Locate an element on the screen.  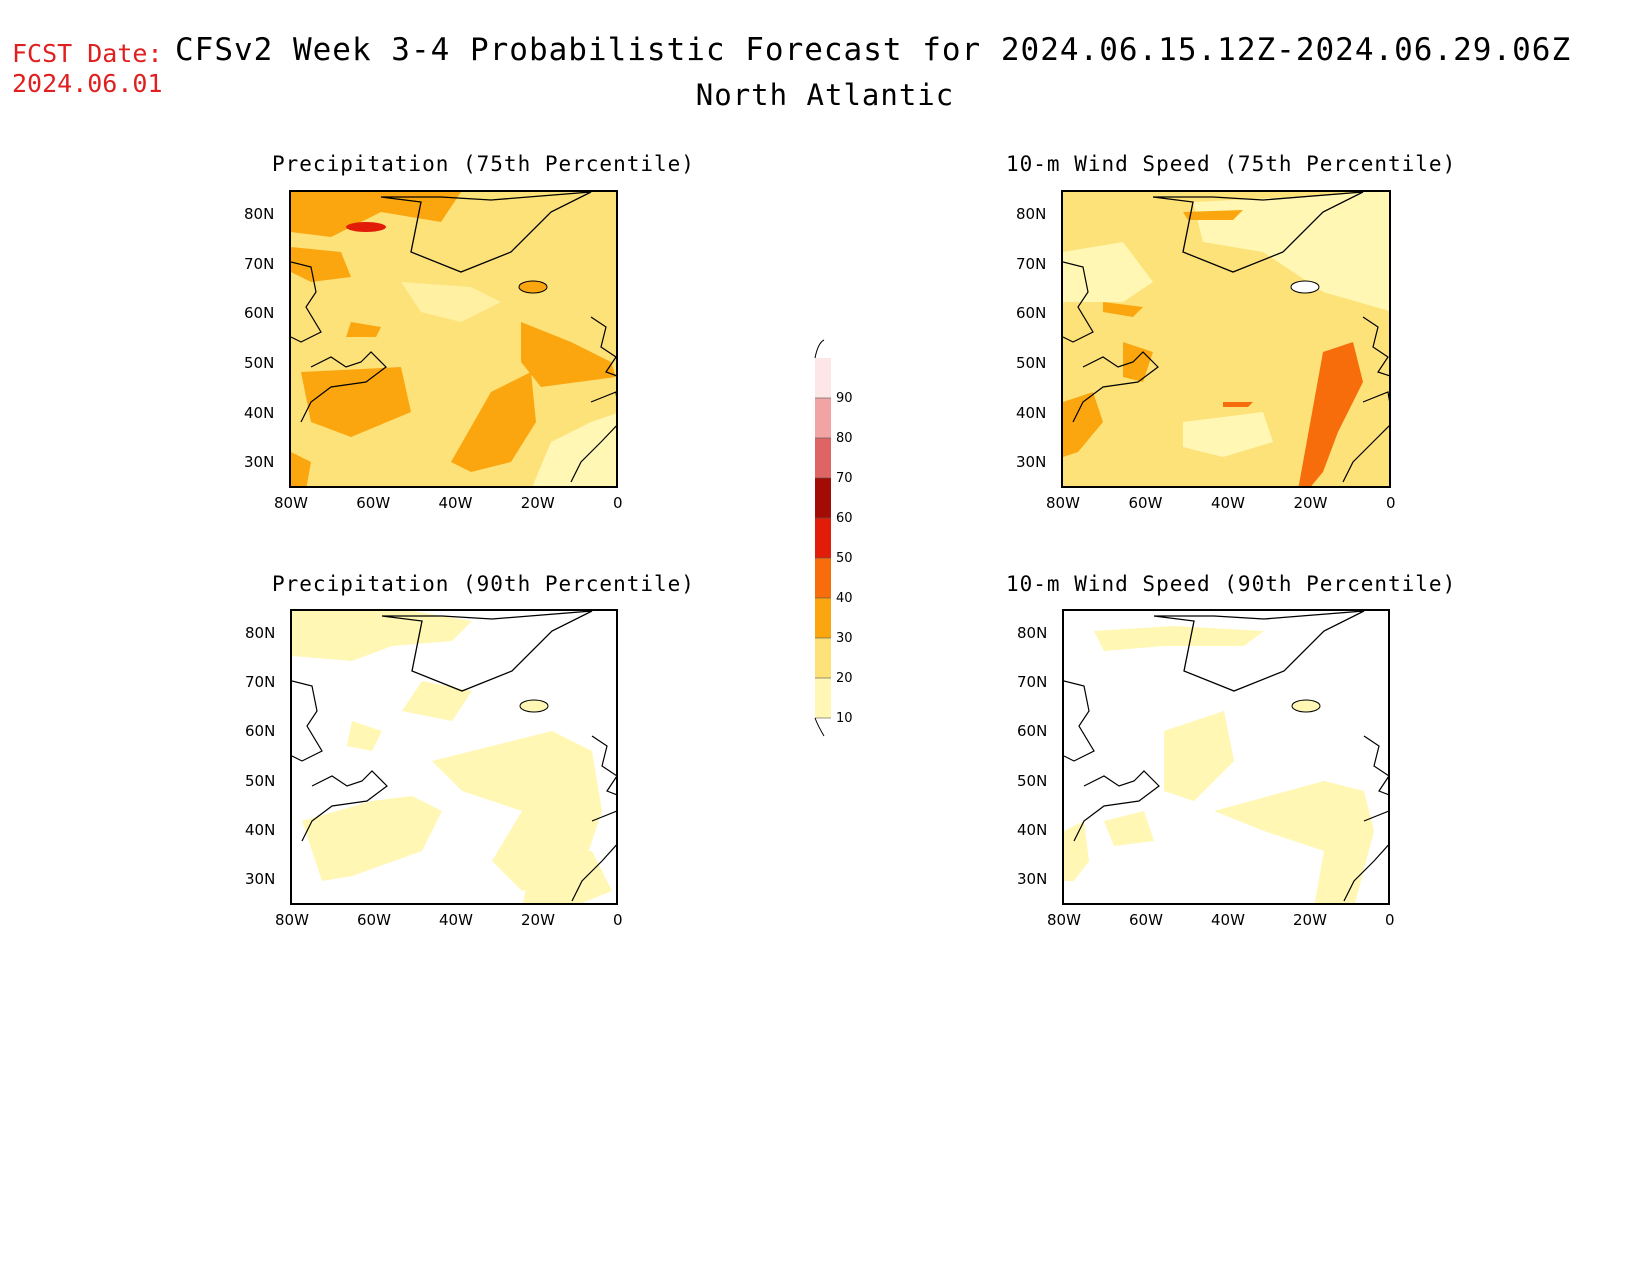
colorbar-label: 90 is located at coordinates (844, 398).